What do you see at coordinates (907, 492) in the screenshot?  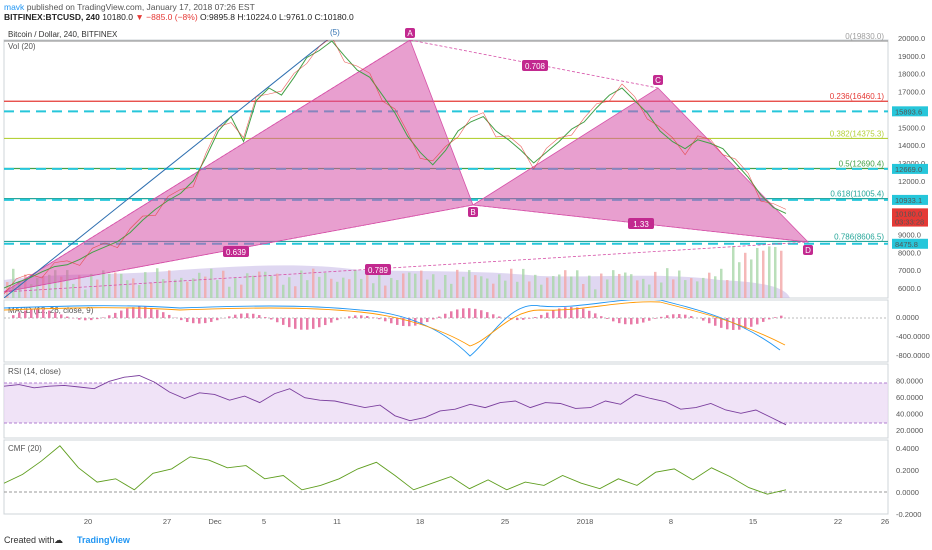 I see `cmf-tick-2: 0.0000` at bounding box center [907, 492].